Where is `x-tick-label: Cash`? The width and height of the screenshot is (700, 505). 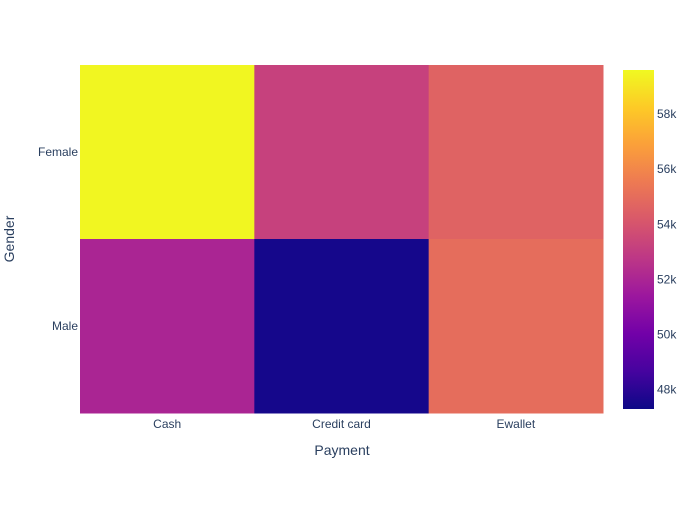 x-tick-label: Cash is located at coordinates (167, 424).